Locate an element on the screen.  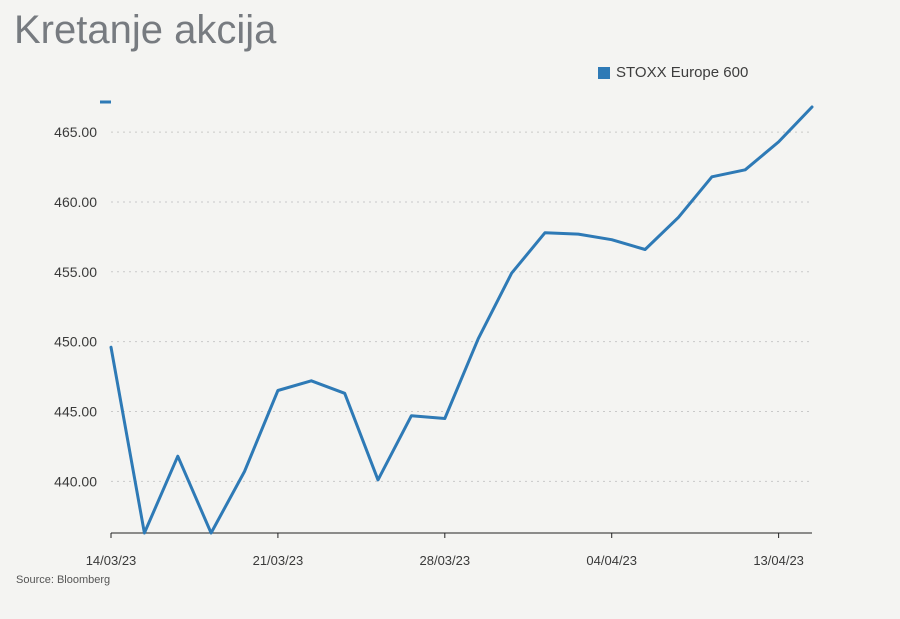
legend-label: STOXX Europe 600 is located at coordinates (682, 72).